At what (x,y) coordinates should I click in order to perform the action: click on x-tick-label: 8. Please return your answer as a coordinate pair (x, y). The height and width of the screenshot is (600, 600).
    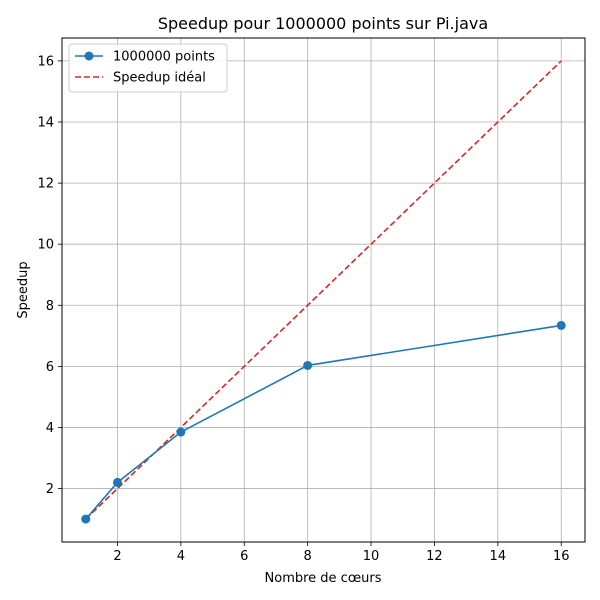
    Looking at the image, I should click on (308, 556).